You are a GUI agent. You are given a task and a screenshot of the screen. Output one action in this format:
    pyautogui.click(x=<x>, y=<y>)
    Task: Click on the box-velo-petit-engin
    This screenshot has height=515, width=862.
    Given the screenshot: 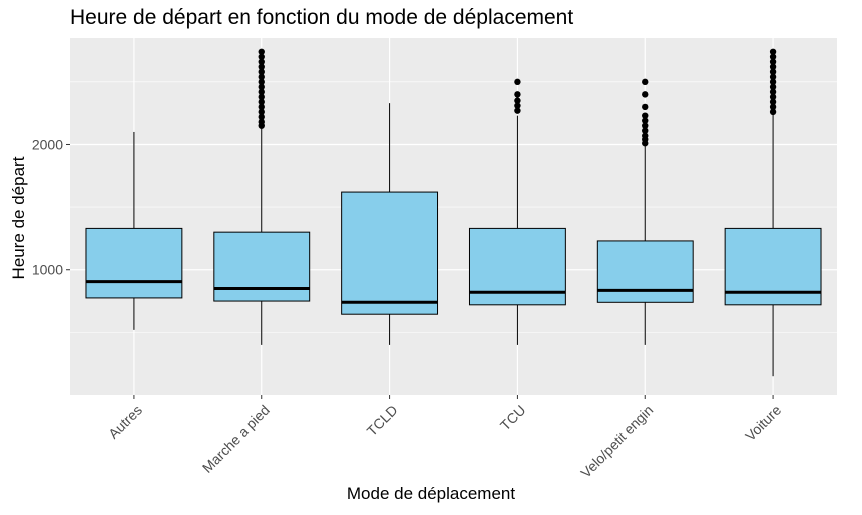 What is the action you would take?
    pyautogui.click(x=645, y=211)
    